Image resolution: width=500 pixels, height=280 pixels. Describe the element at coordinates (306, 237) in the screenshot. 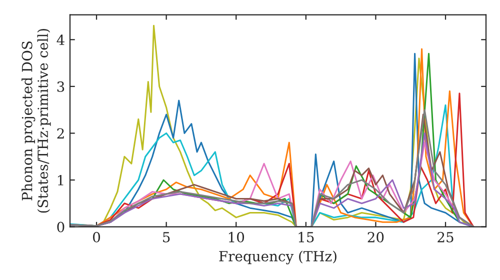

I see `x-tick-label: 15` at that location.